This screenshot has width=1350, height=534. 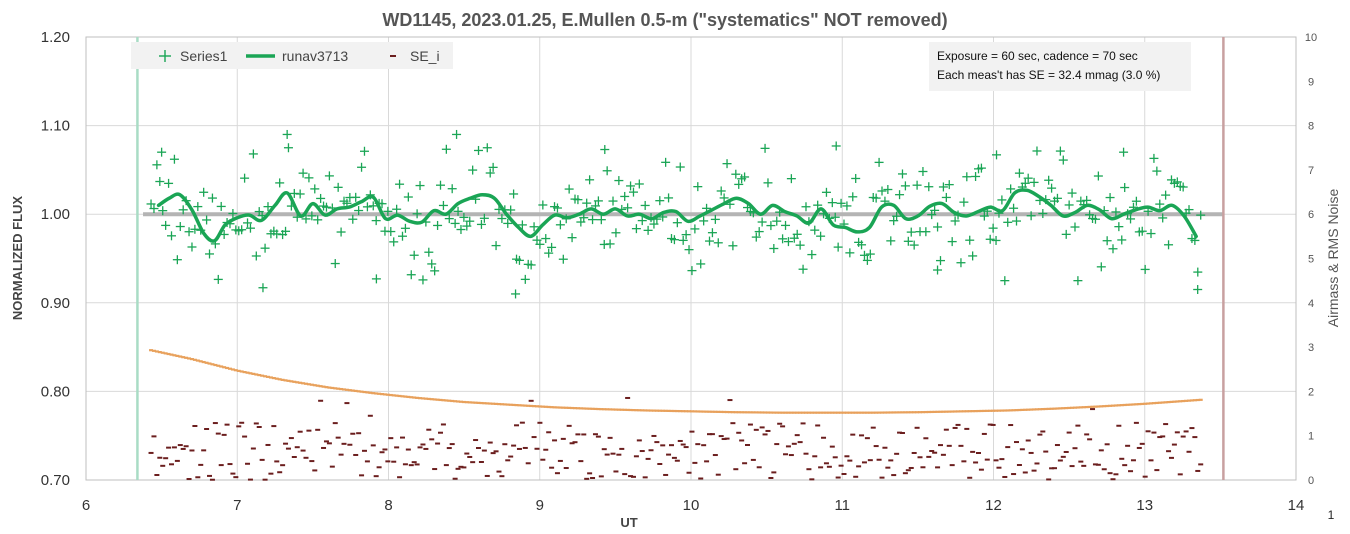 I want to click on y2-axis-ticks: 0 1 2 3 4 5 6 7 8 9 10, so click(x=1311, y=259).